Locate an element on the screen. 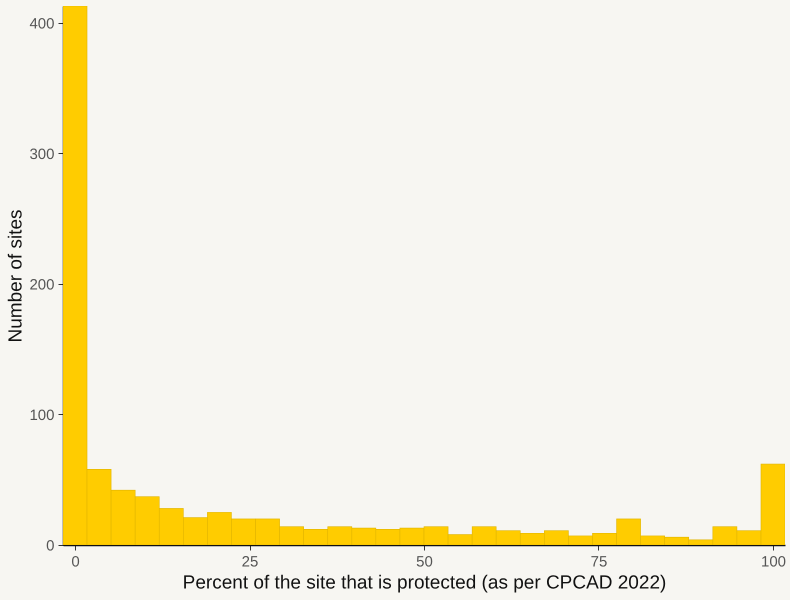 This screenshot has width=790, height=600. x-tick-label: 25 is located at coordinates (250, 562).